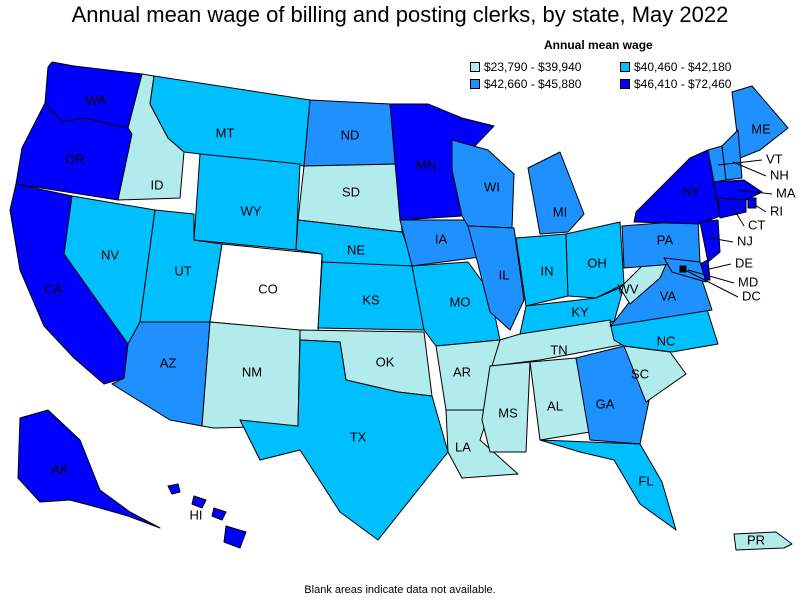 The height and width of the screenshot is (600, 800). Describe the element at coordinates (168, 362) in the screenshot. I see `state-label-az: AZ` at that location.